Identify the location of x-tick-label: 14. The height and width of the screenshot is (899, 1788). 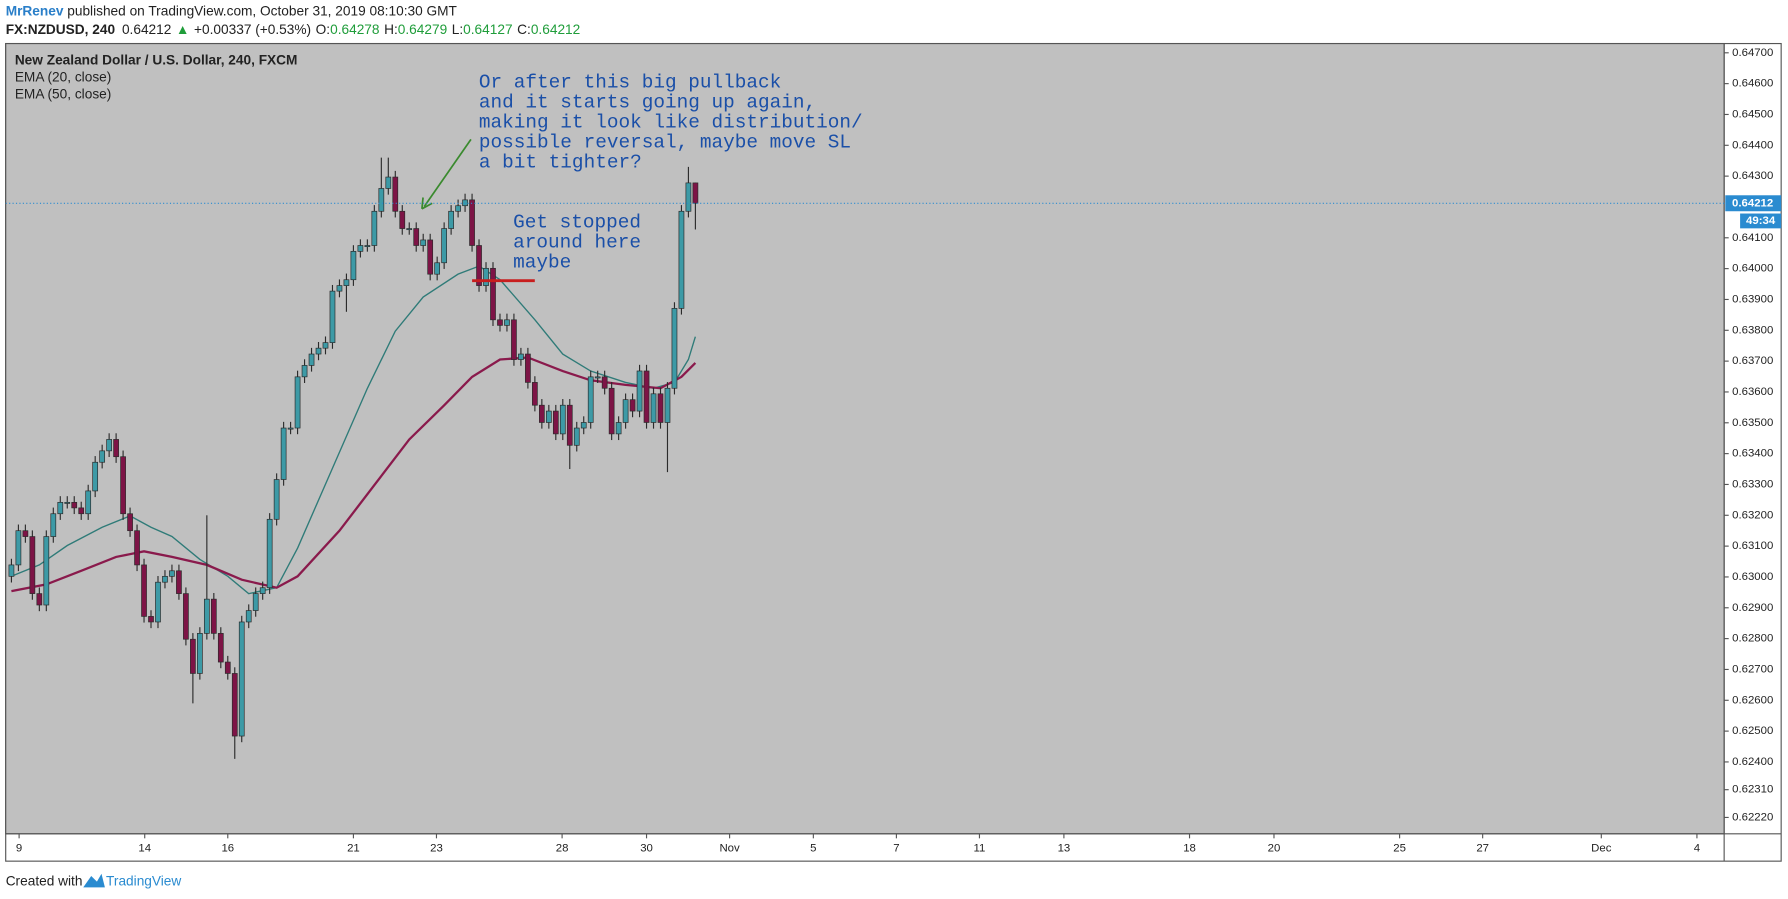
(144, 849).